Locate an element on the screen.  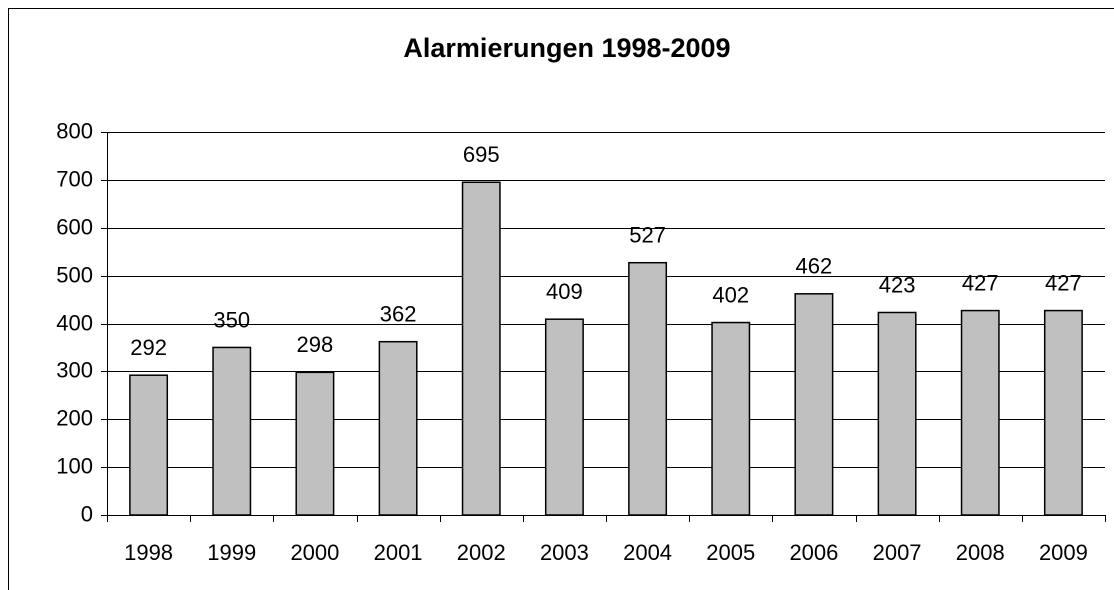
data-label: 362 is located at coordinates (398, 314).